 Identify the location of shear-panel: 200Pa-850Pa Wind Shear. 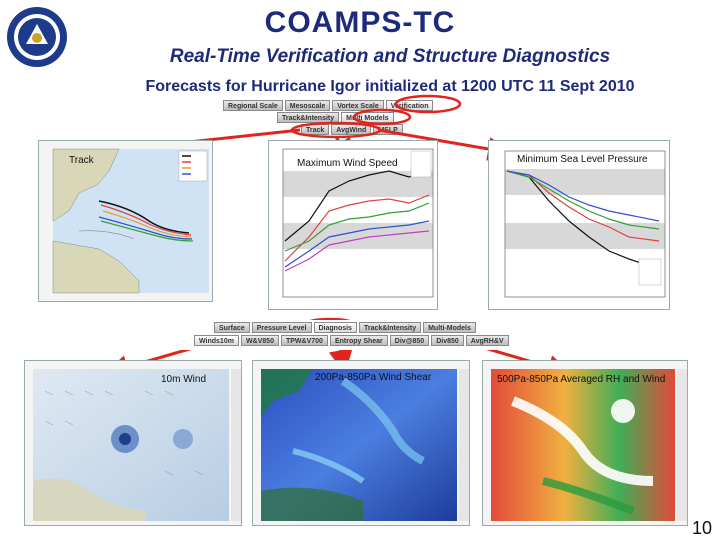
(361, 443).